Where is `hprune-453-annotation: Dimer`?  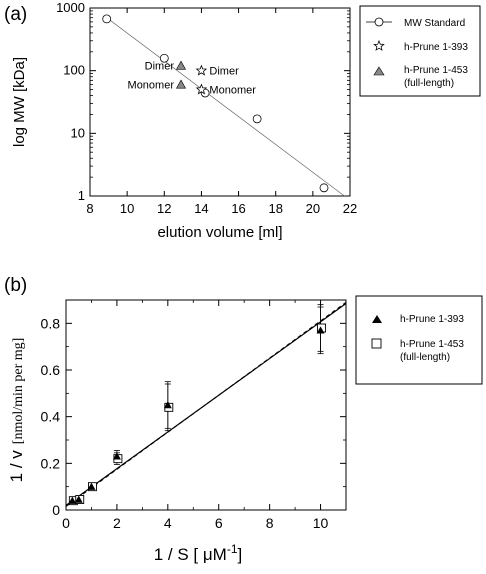 hprune-453-annotation: Dimer is located at coordinates (160, 67).